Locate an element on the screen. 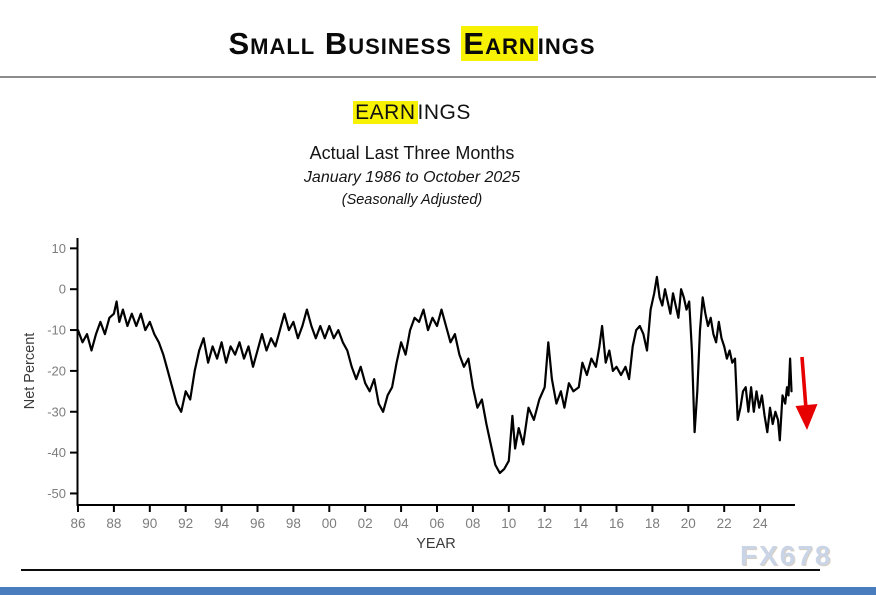 The image size is (876, 595). page-title: Small Business Earnings is located at coordinates (412, 44).